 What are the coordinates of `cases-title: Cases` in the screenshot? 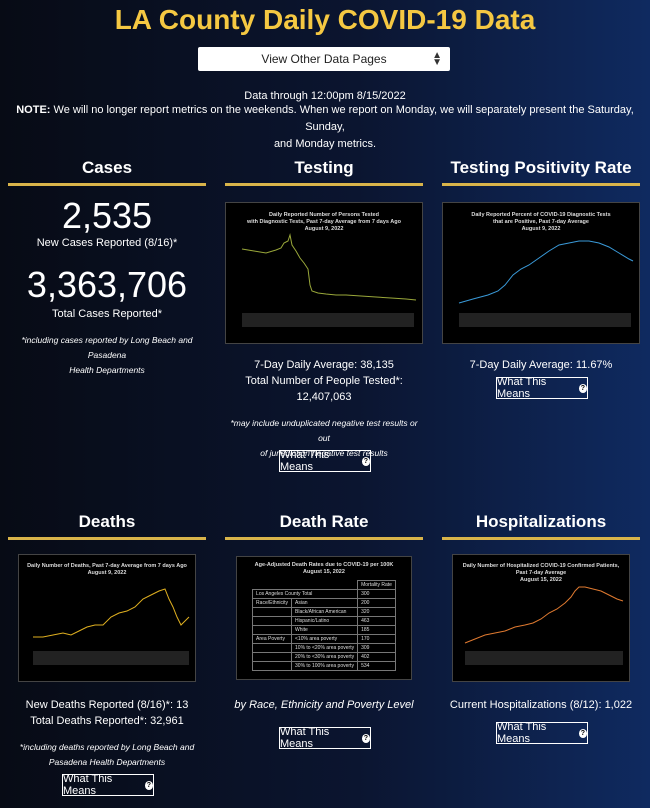 It's located at (107, 167).